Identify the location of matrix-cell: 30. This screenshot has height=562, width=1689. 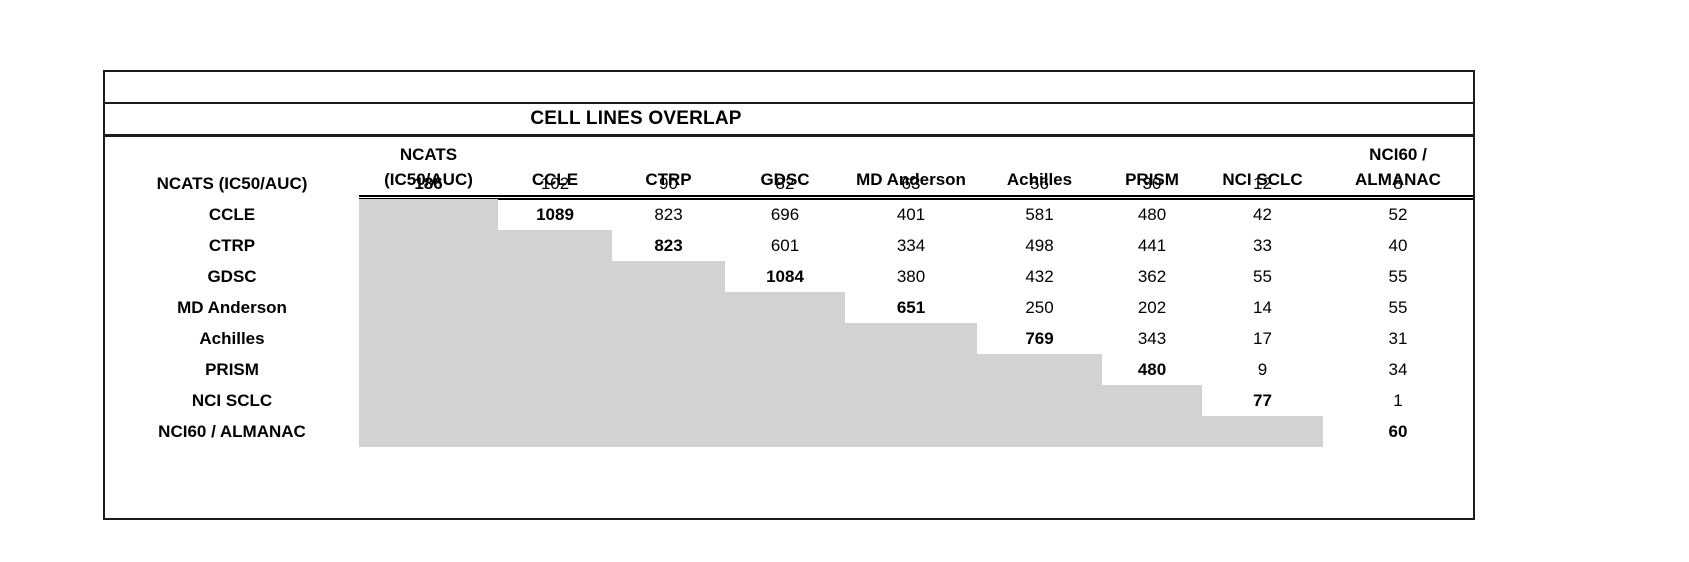
(1152, 183).